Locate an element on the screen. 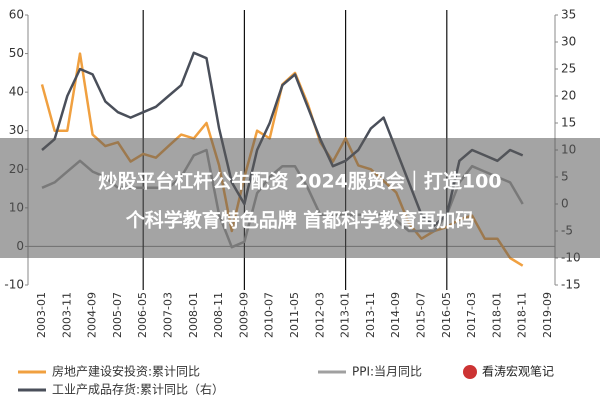 The width and height of the screenshot is (600, 400). x-tick-label: 2008-11 is located at coordinates (218, 315).